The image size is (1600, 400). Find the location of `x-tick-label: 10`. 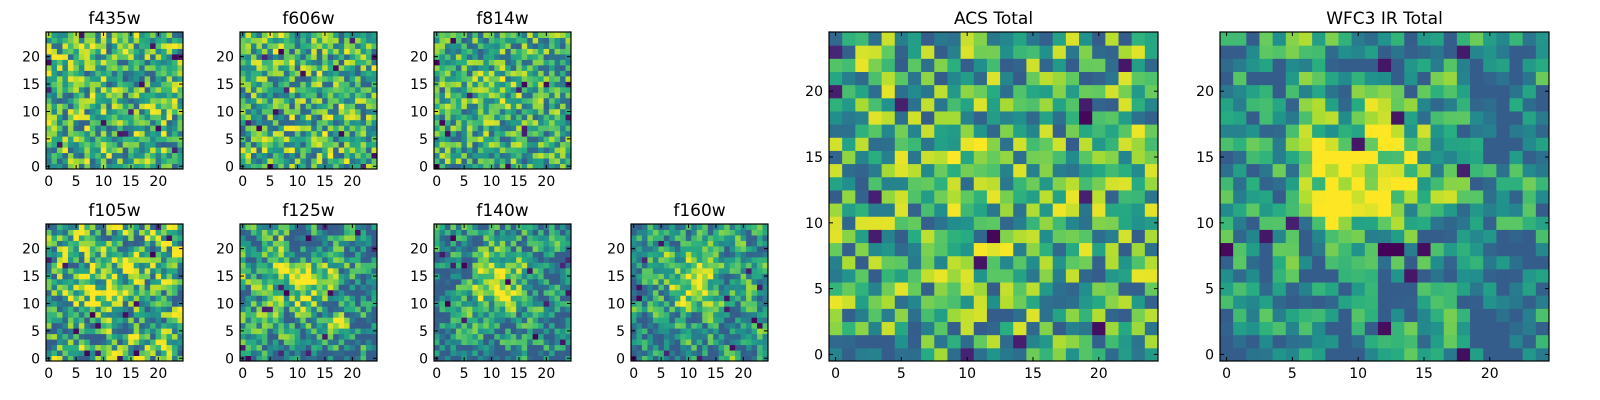

x-tick-label: 10 is located at coordinates (298, 374).